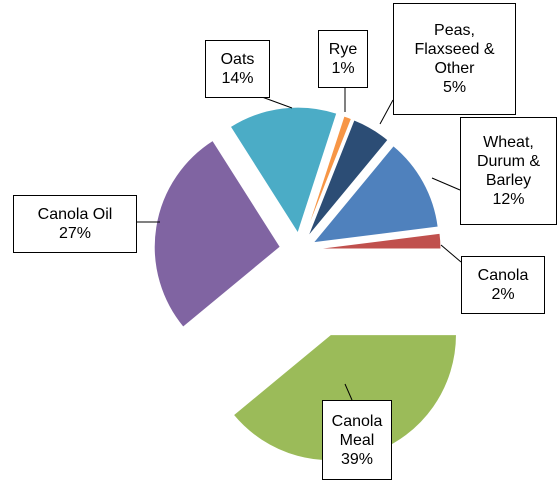 This screenshot has height=484, width=559. Describe the element at coordinates (454, 87) in the screenshot. I see `label-value: 5%` at that location.